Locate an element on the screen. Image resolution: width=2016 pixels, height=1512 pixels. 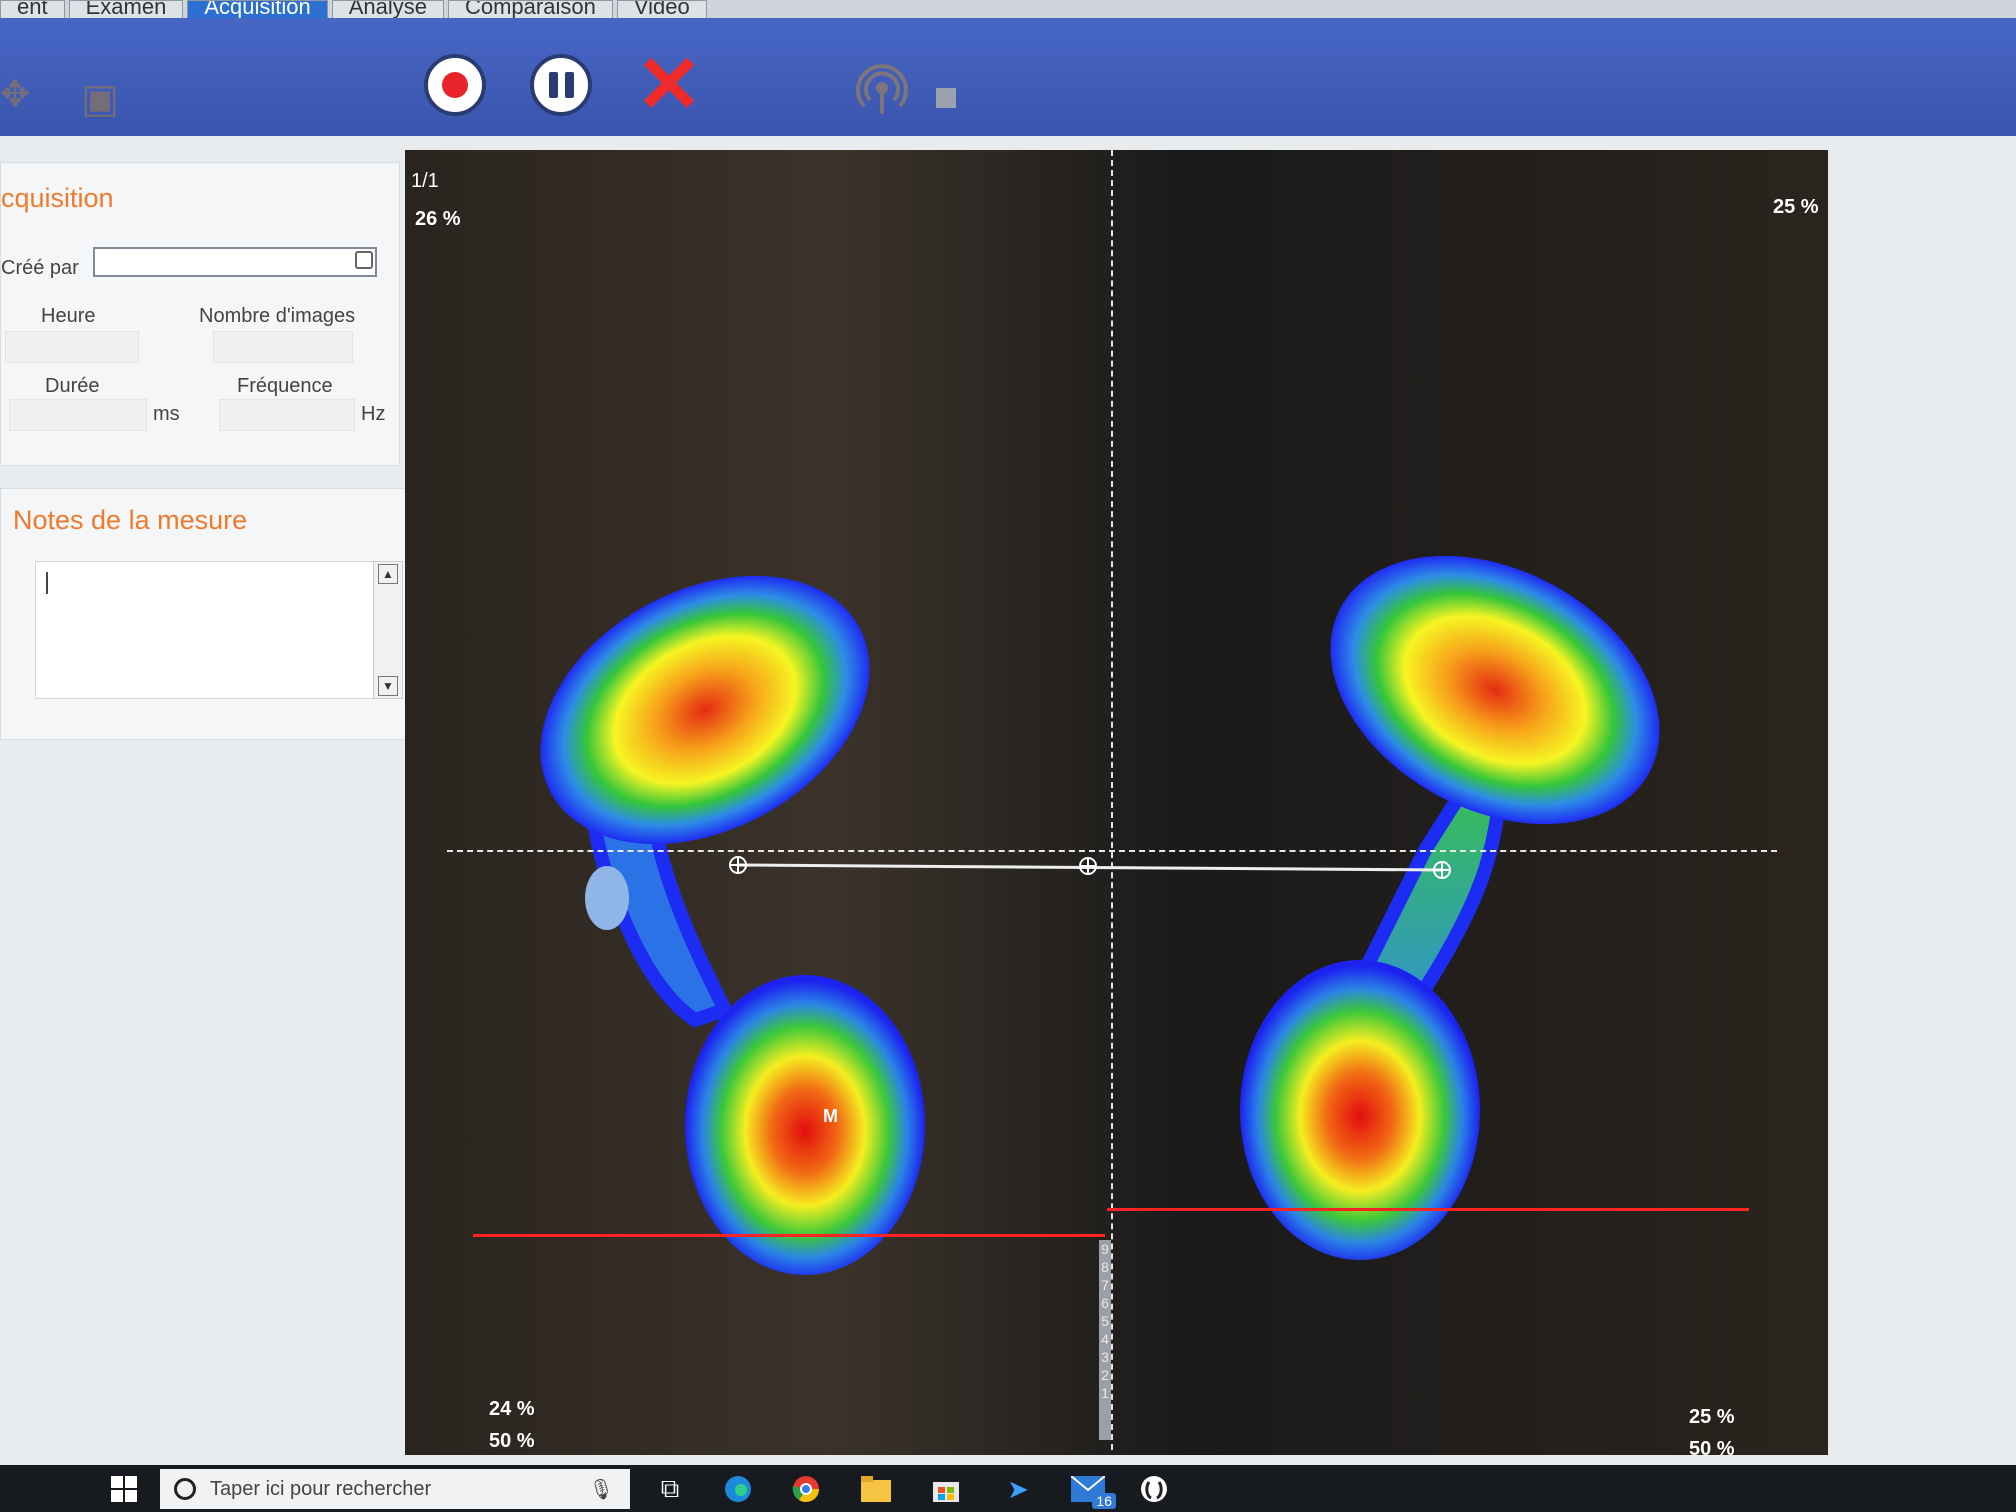
cancel-button: ✕ is located at coordinates (669, 84).